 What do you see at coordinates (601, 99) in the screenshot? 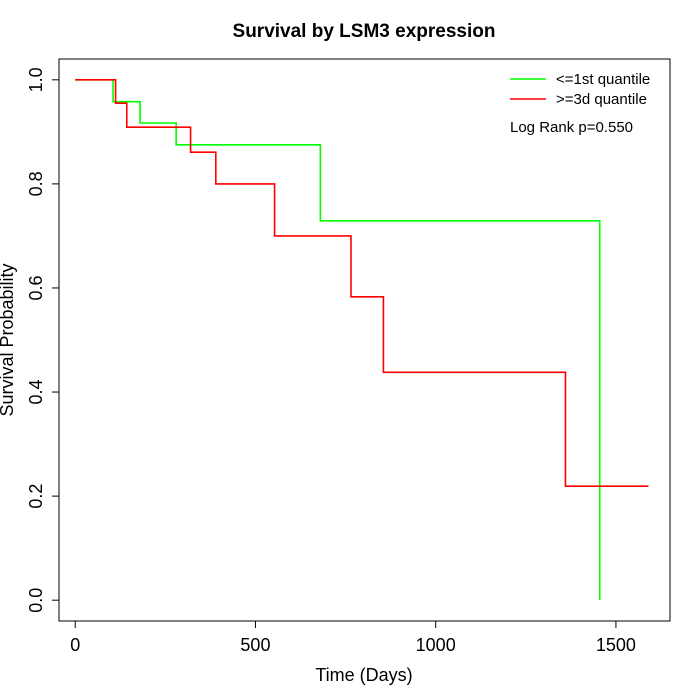
I see `legend-label-2: >=3d quantile` at bounding box center [601, 99].